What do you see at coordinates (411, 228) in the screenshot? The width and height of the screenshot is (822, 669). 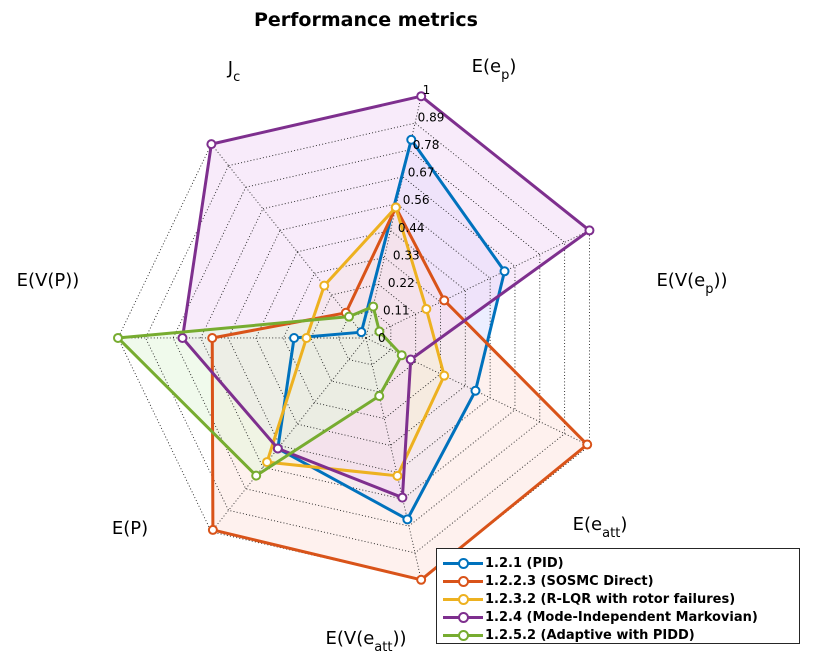 I see `tick-label: 0.44` at bounding box center [411, 228].